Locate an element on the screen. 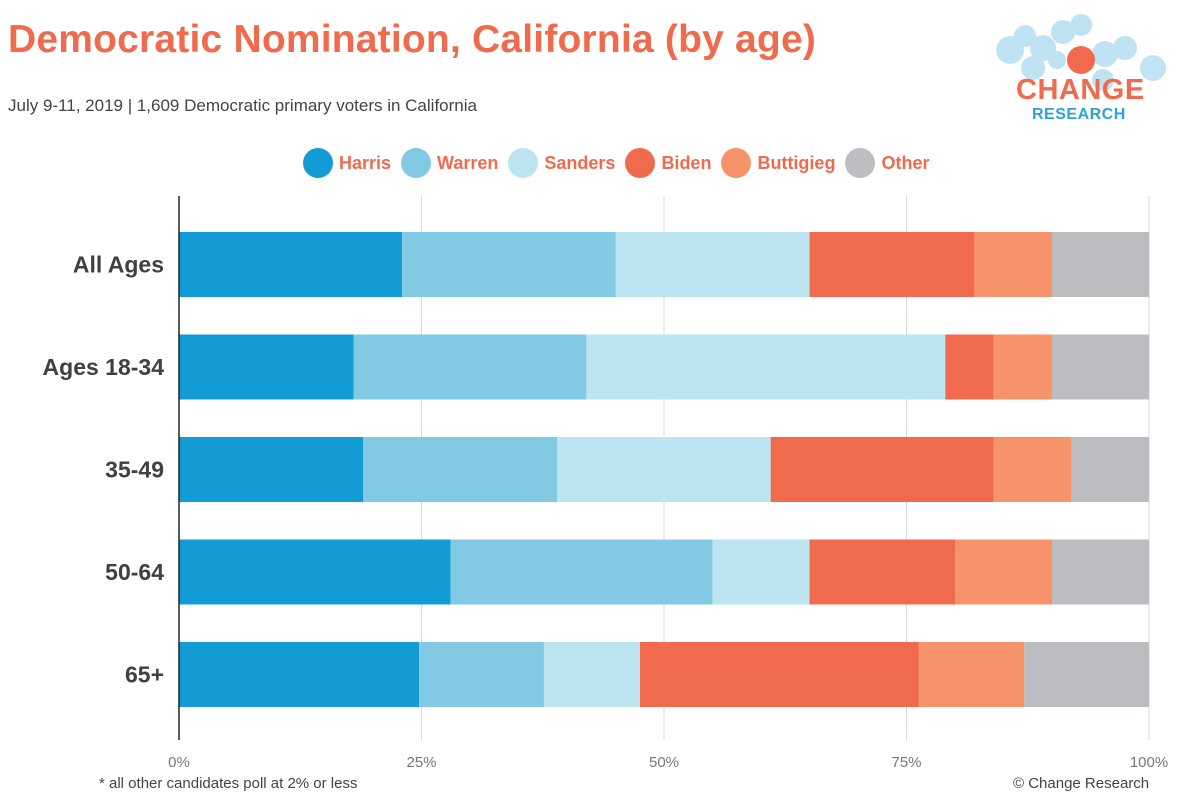 This screenshot has height=807, width=1185. legend-item-warren: Warren is located at coordinates (449, 163).